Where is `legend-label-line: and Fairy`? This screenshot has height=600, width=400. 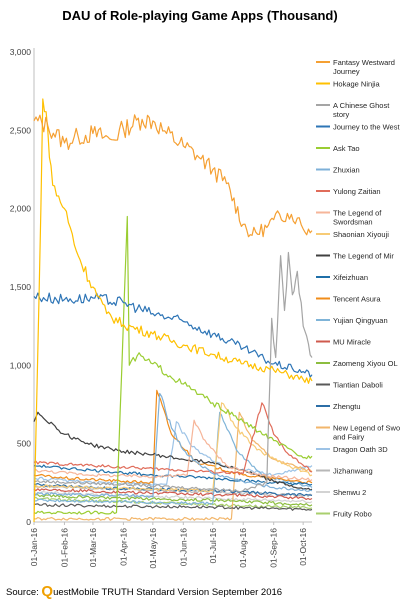
legend-label-line: and Fairy is located at coordinates (349, 437).